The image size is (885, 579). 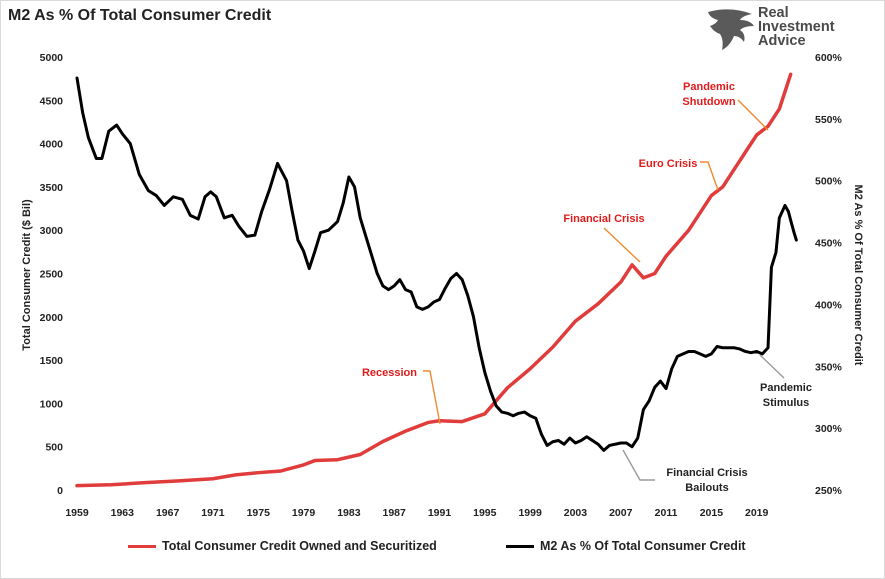 What do you see at coordinates (576, 513) in the screenshot?
I see `x-tick-label: 2003` at bounding box center [576, 513].